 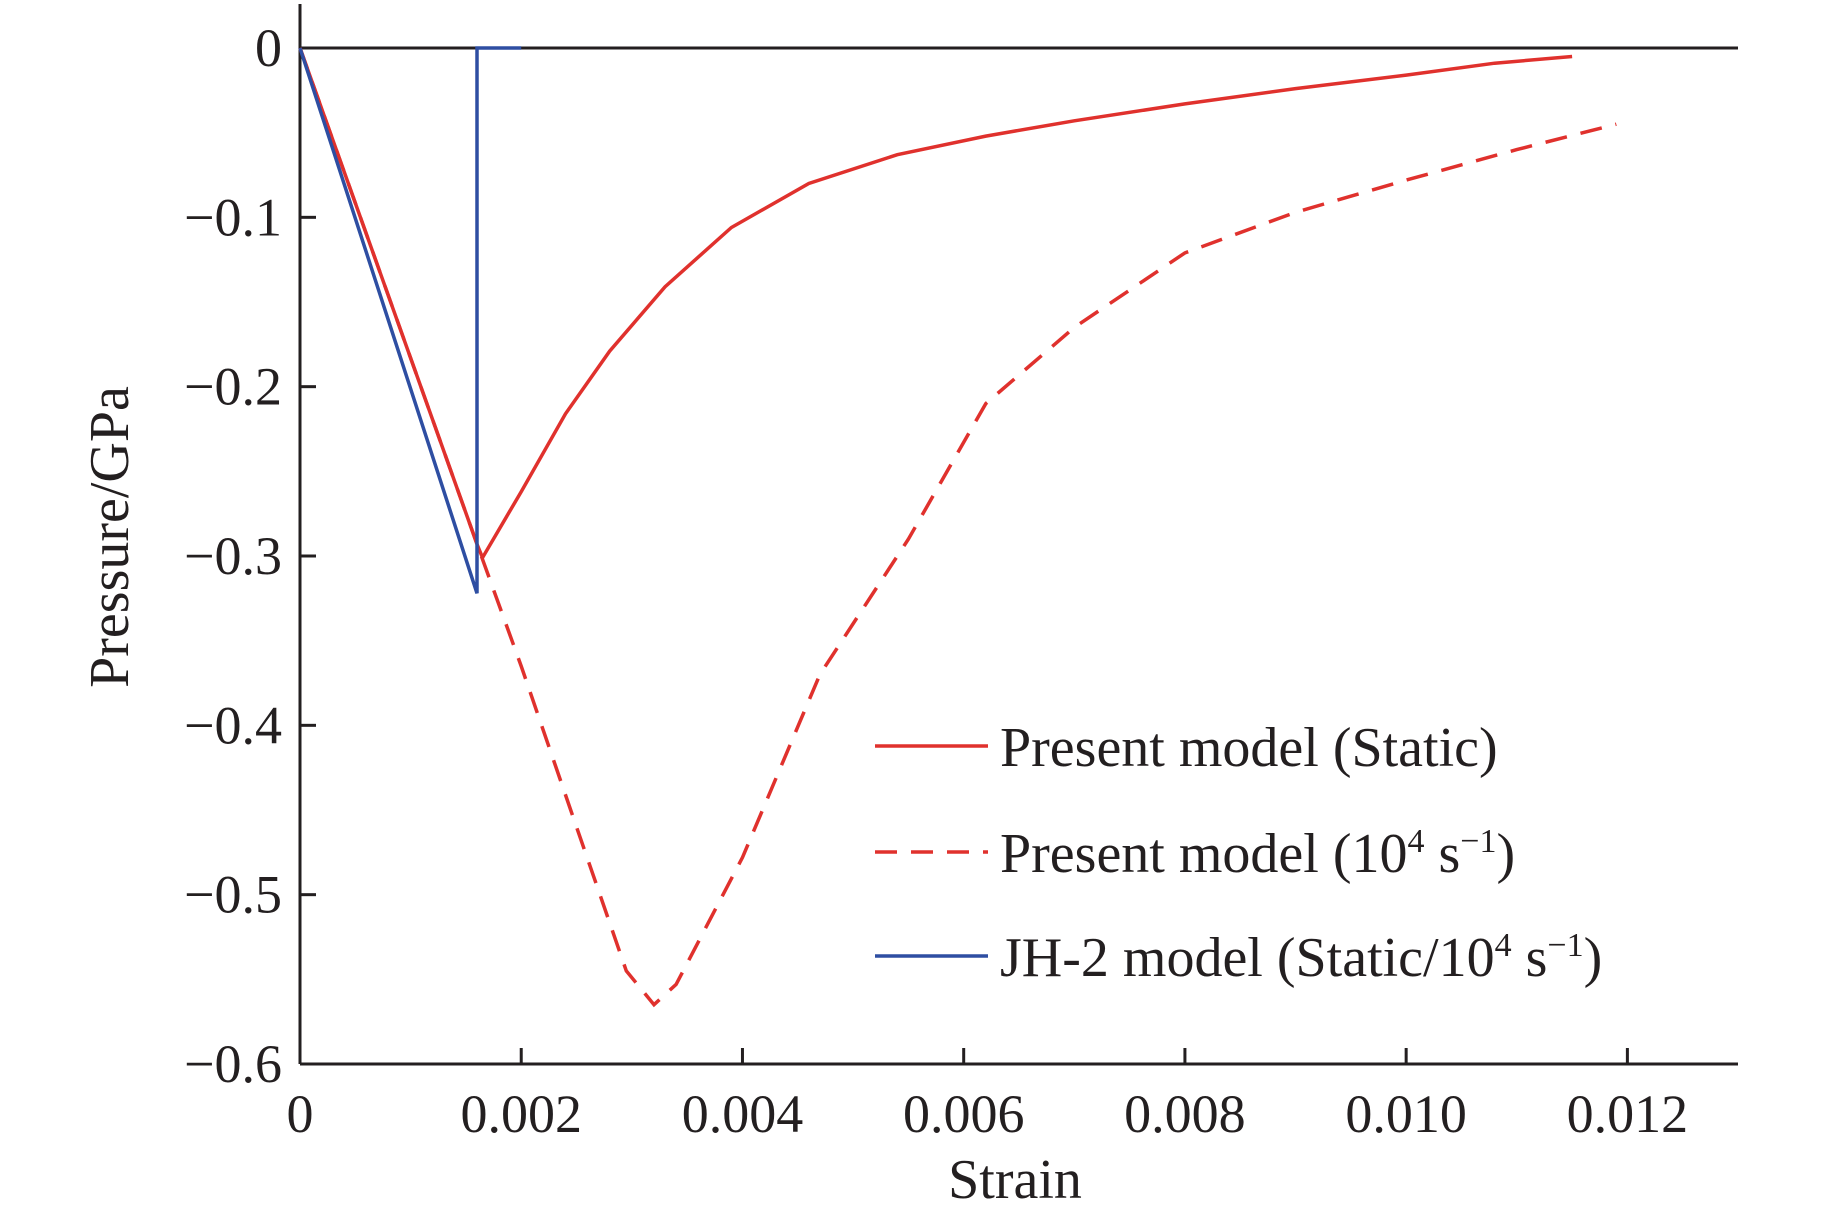 I want to click on y-tick-label: −0.5, so click(x=233, y=895).